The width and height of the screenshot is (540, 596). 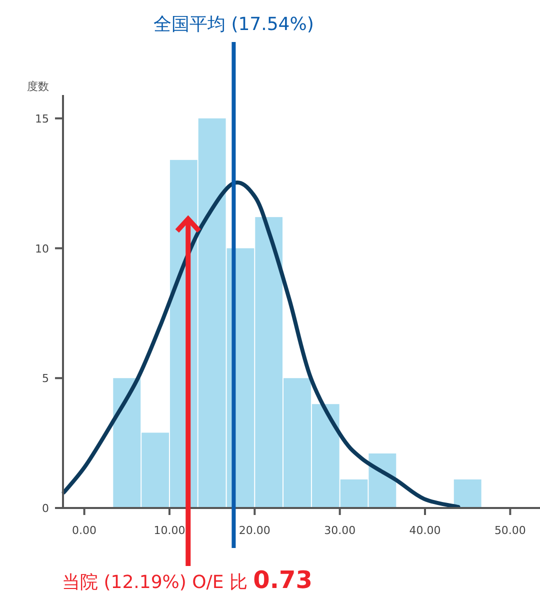 I want to click on x-tick-label: 10.00, so click(x=170, y=530).